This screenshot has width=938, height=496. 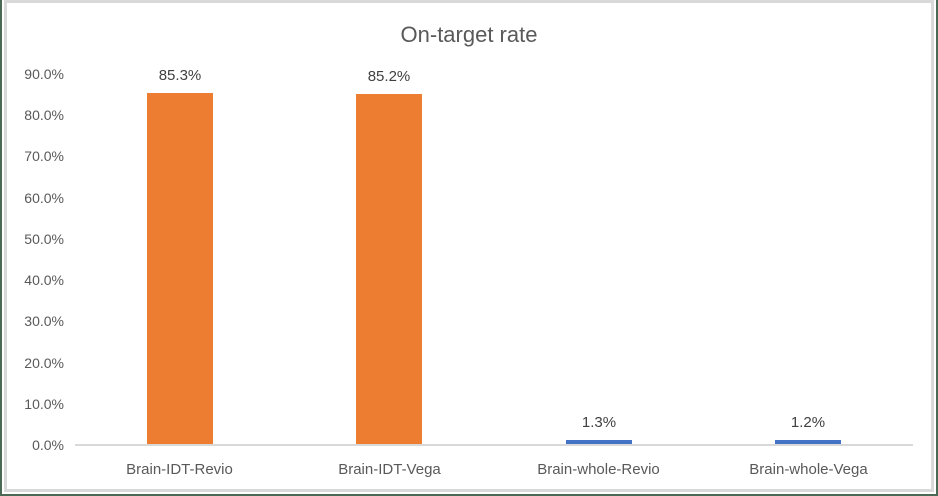 What do you see at coordinates (808, 442) in the screenshot?
I see `bar-brain-whole-vega` at bounding box center [808, 442].